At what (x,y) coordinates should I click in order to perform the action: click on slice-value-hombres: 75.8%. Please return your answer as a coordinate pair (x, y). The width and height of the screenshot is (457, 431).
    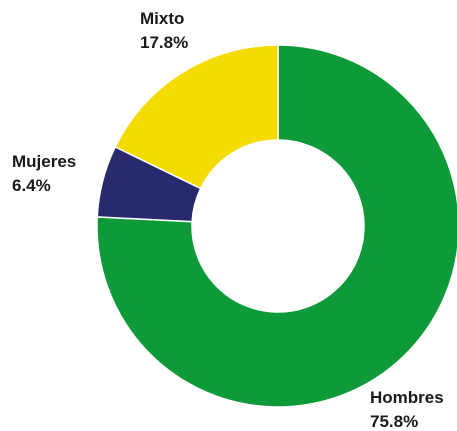
    Looking at the image, I should click on (394, 421).